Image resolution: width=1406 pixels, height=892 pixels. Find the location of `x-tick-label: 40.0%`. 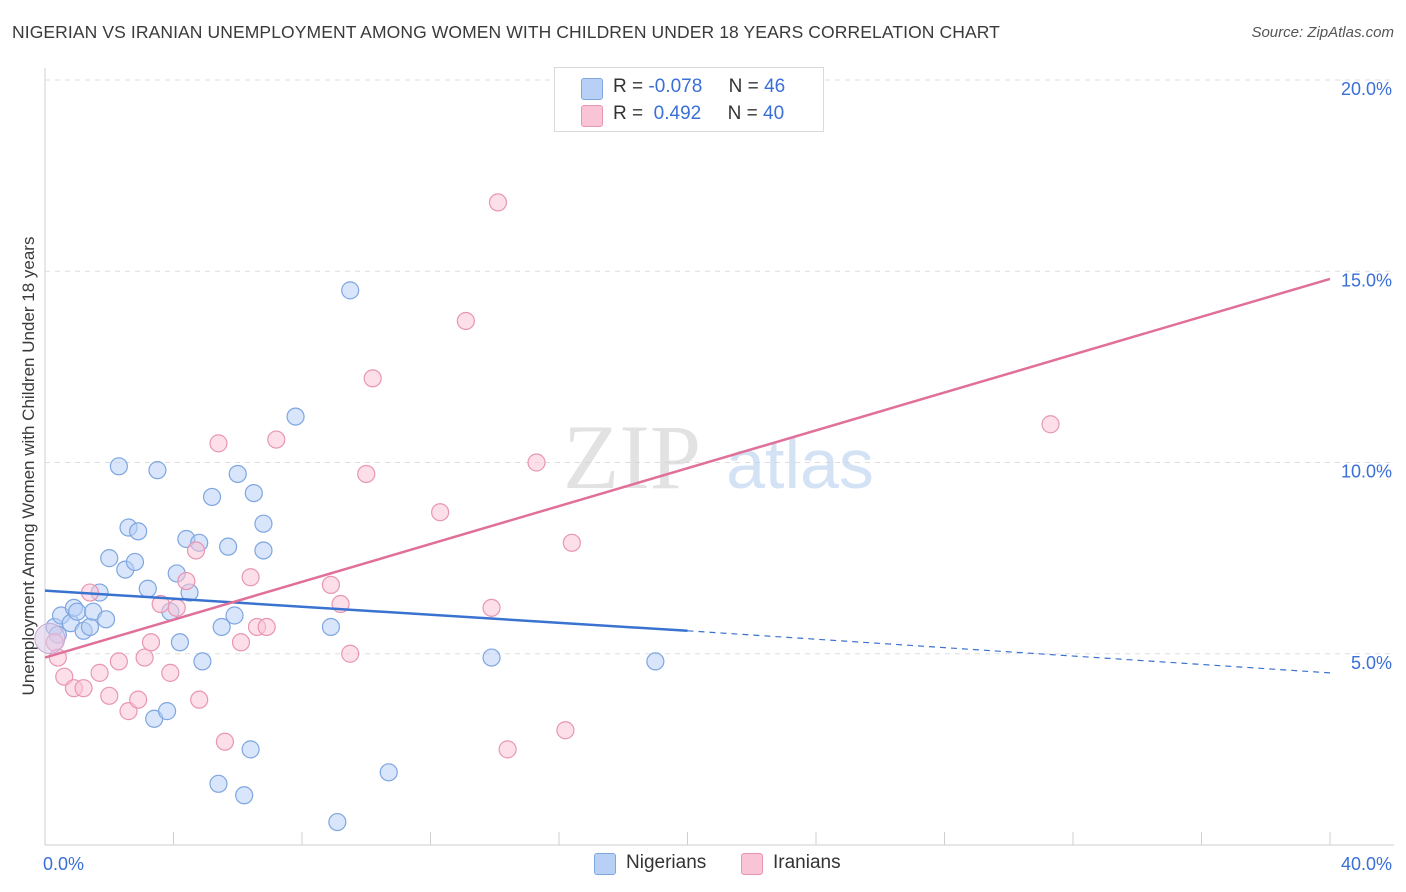

x-tick-label: 40.0% is located at coordinates (1366, 864).